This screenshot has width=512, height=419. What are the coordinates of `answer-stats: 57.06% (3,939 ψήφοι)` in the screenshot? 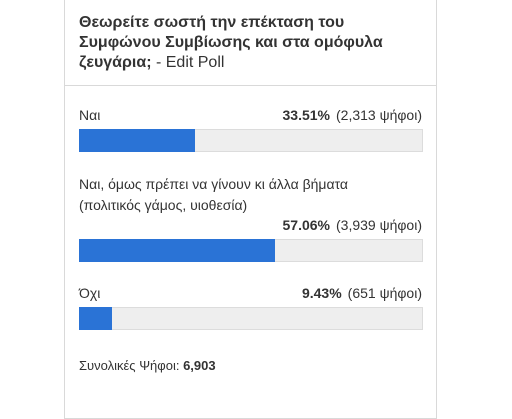 It's located at (352, 225).